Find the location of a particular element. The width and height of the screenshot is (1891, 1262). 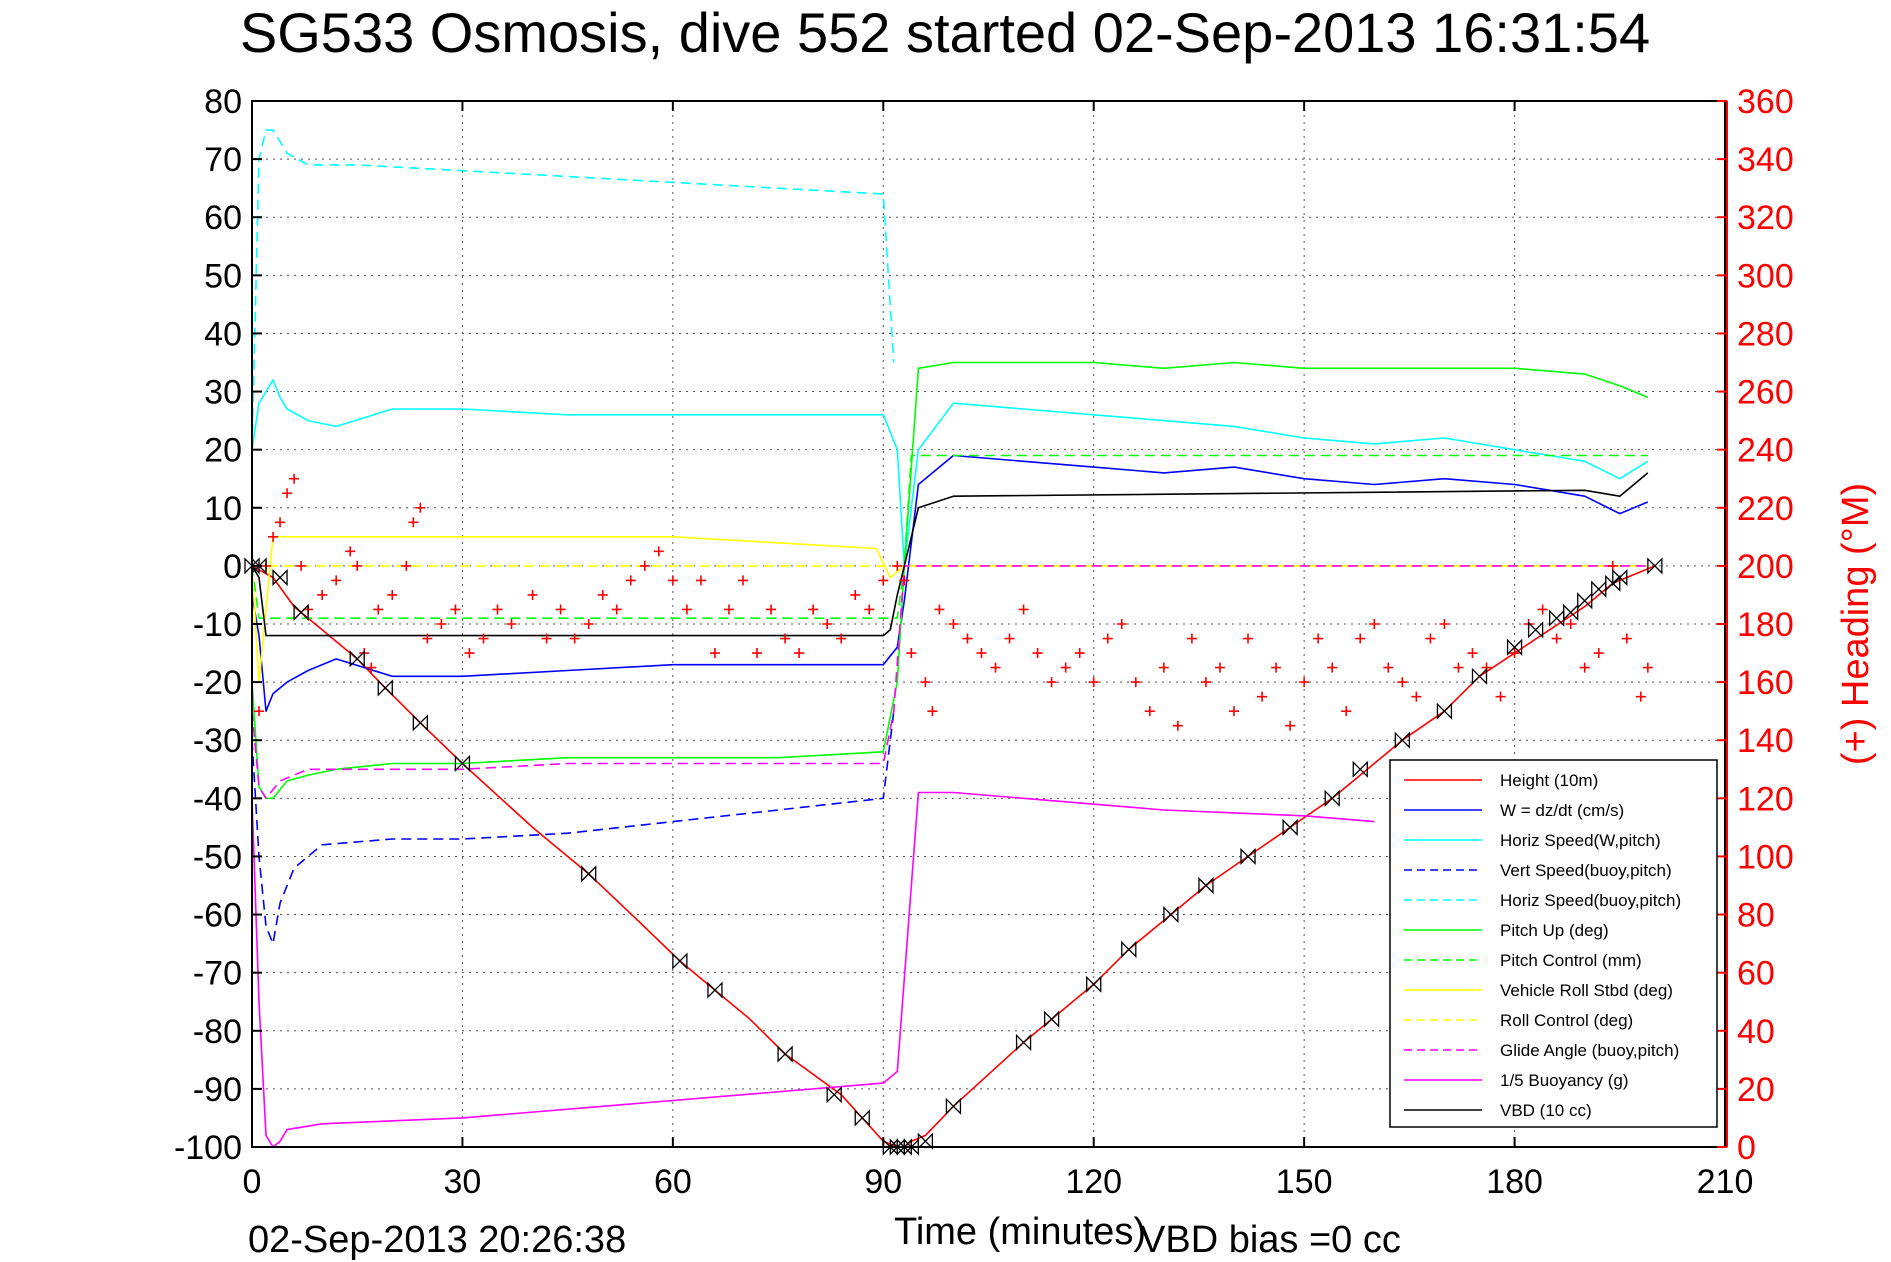

y-tick-label-right: 260 is located at coordinates (1765, 393).